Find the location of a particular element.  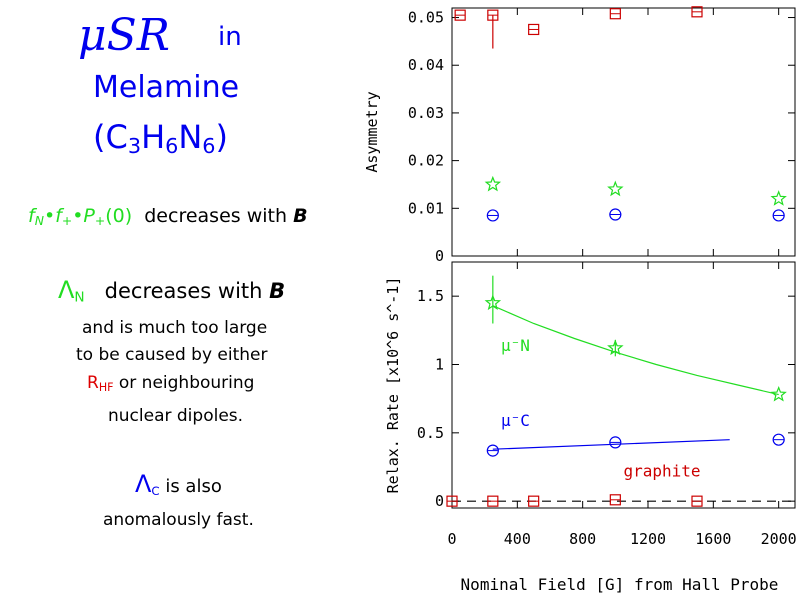

x-tick-label: 0 is located at coordinates (451, 539).